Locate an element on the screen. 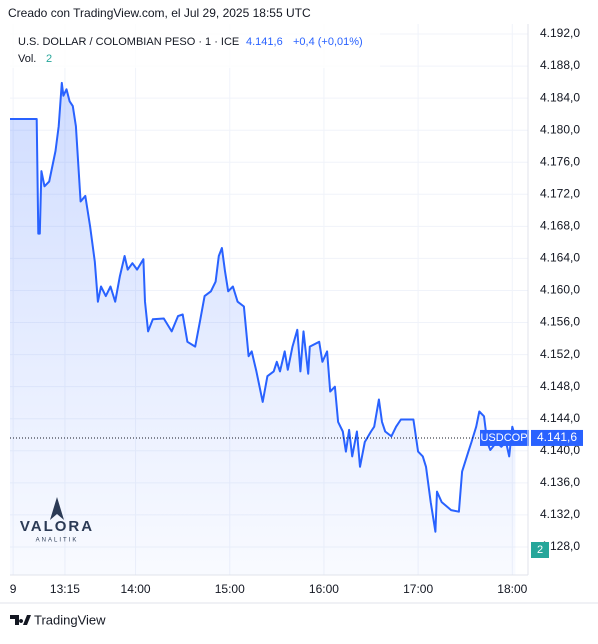  y-tick-label: 4.144,0 is located at coordinates (560, 418).